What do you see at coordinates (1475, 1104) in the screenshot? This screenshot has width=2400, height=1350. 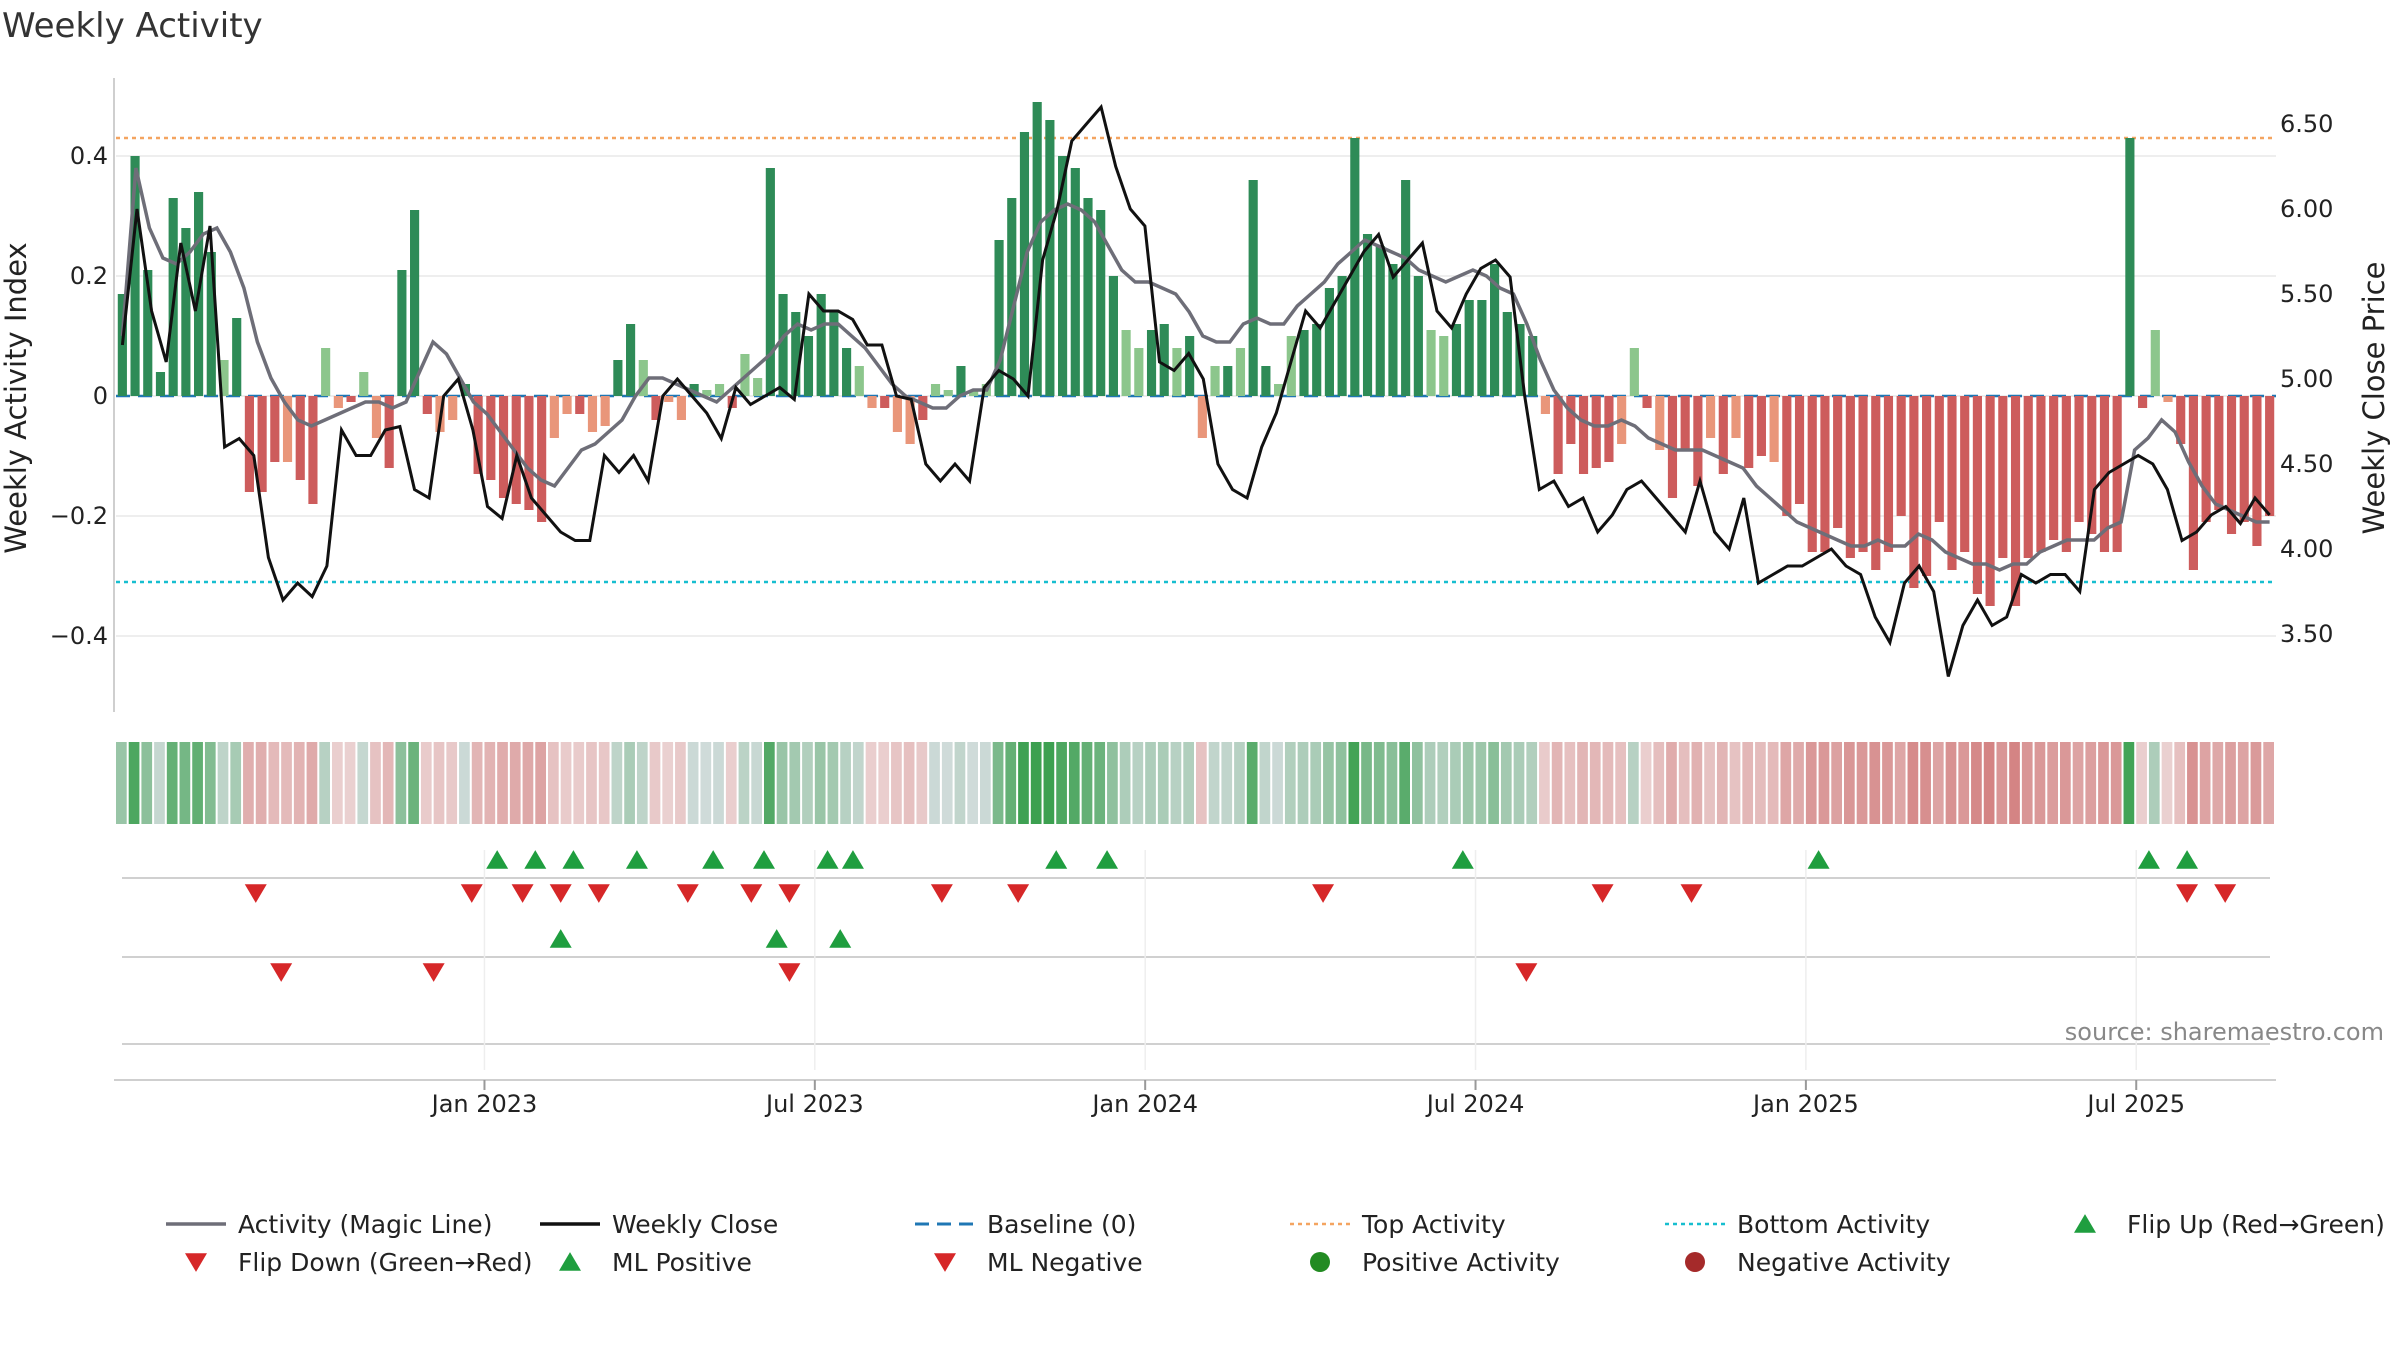 I see `x-tick-label: Jul 2024` at bounding box center [1475, 1104].